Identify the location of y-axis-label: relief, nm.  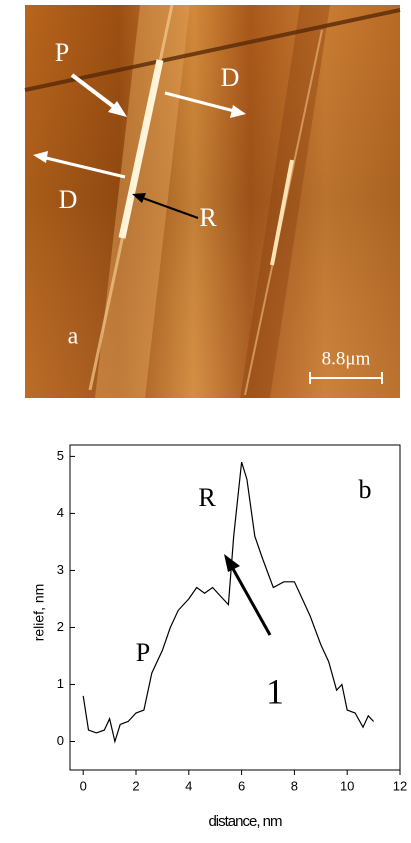
(39, 613).